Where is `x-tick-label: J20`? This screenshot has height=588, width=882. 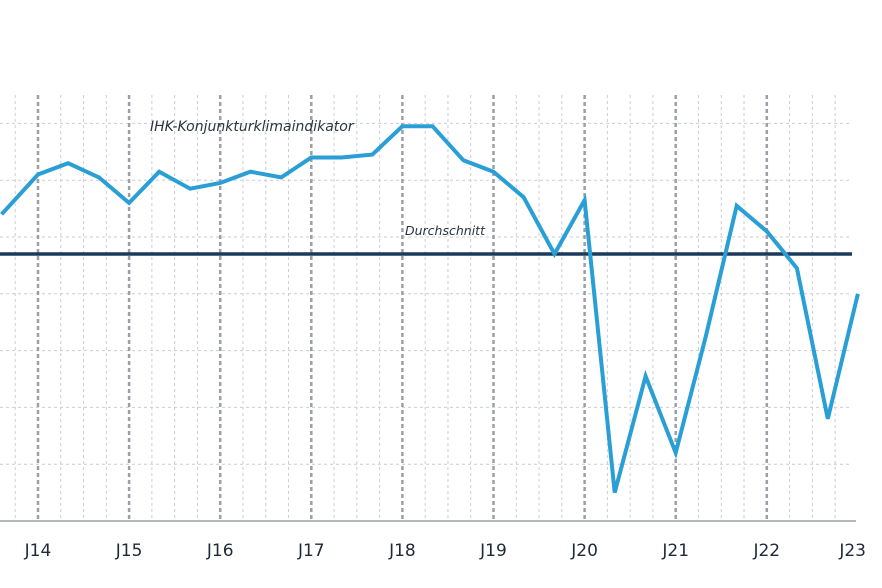
x-tick-label: J20 is located at coordinates (584, 551).